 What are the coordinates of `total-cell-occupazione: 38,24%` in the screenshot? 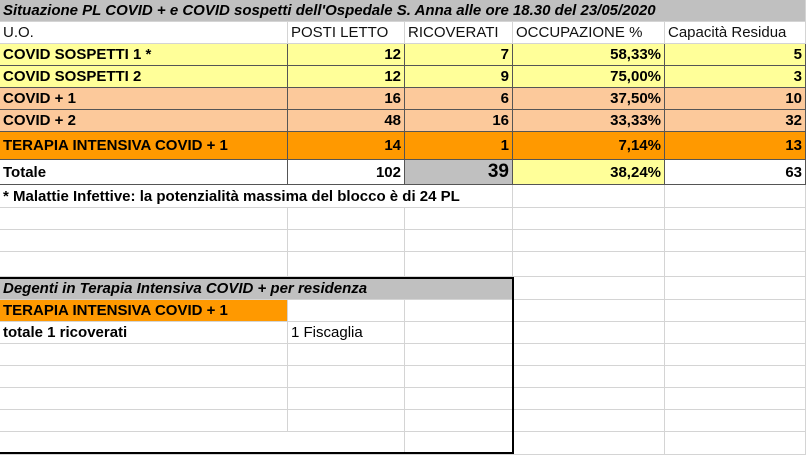 It's located at (589, 172).